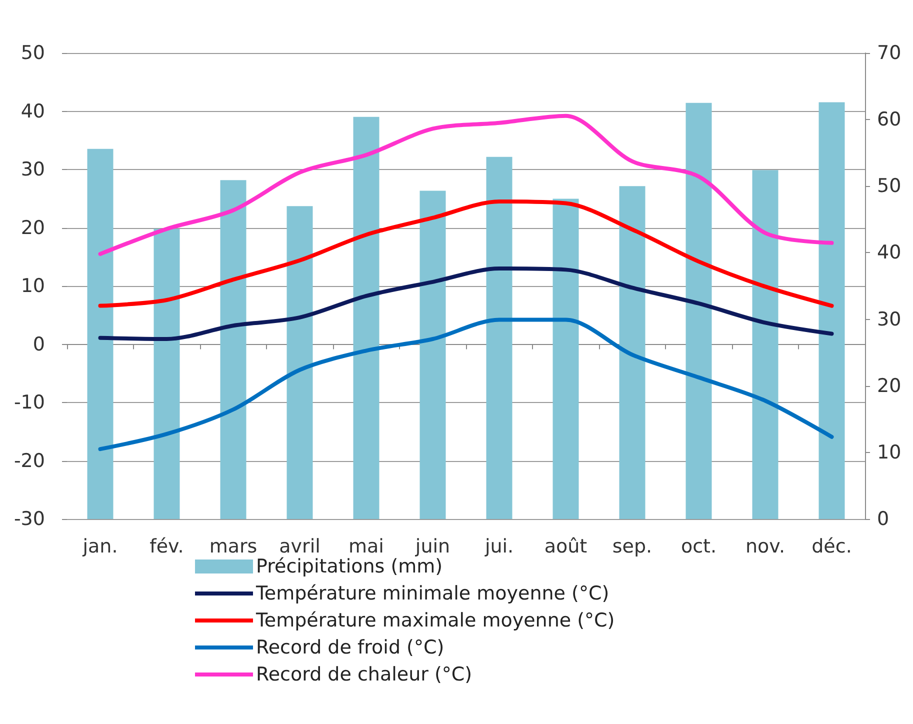 The height and width of the screenshot is (724, 913). Describe the element at coordinates (32, 111) in the screenshot. I see `y-tick-label: 40` at that location.